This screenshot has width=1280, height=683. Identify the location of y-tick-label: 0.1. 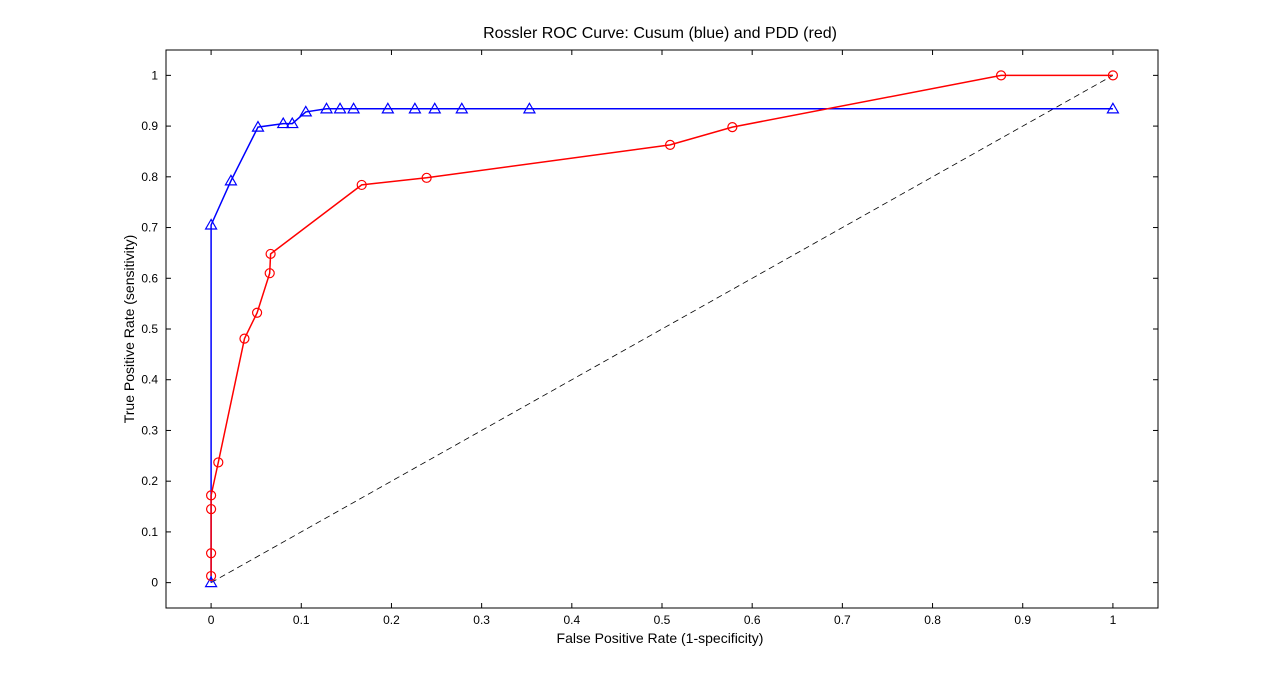
(149, 532).